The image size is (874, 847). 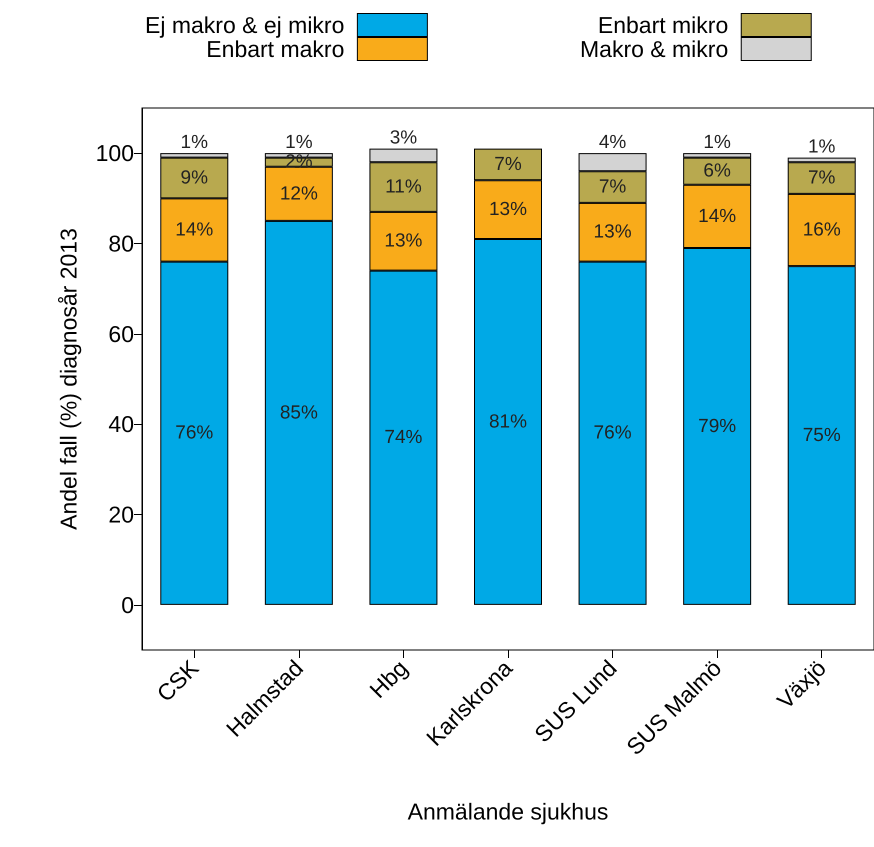 I want to click on data-label: 6%, so click(x=717, y=171).